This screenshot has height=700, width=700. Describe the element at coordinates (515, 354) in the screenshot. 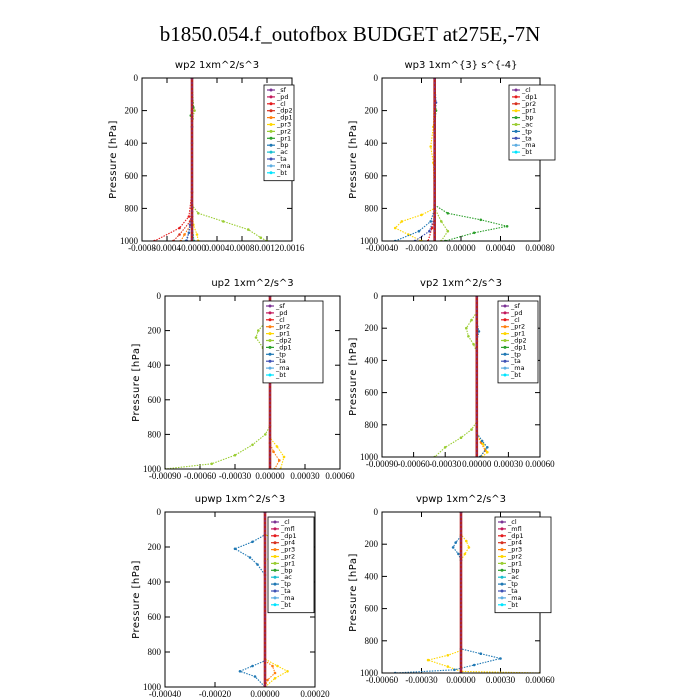

I see `legend-label: _tp` at that location.